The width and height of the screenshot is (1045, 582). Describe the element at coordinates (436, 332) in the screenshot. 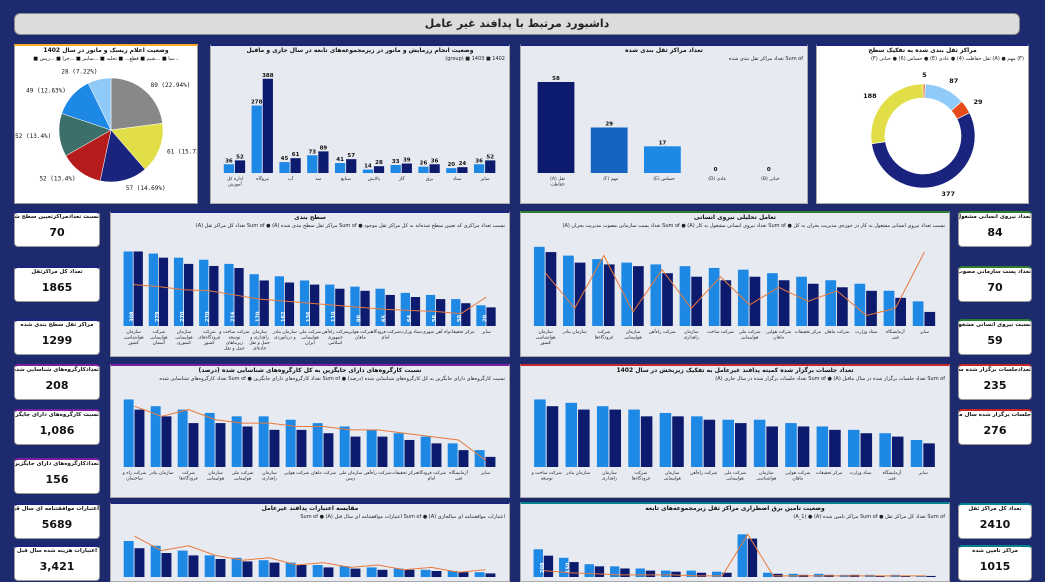

I see `category-label: راه آهن شهری` at that location.